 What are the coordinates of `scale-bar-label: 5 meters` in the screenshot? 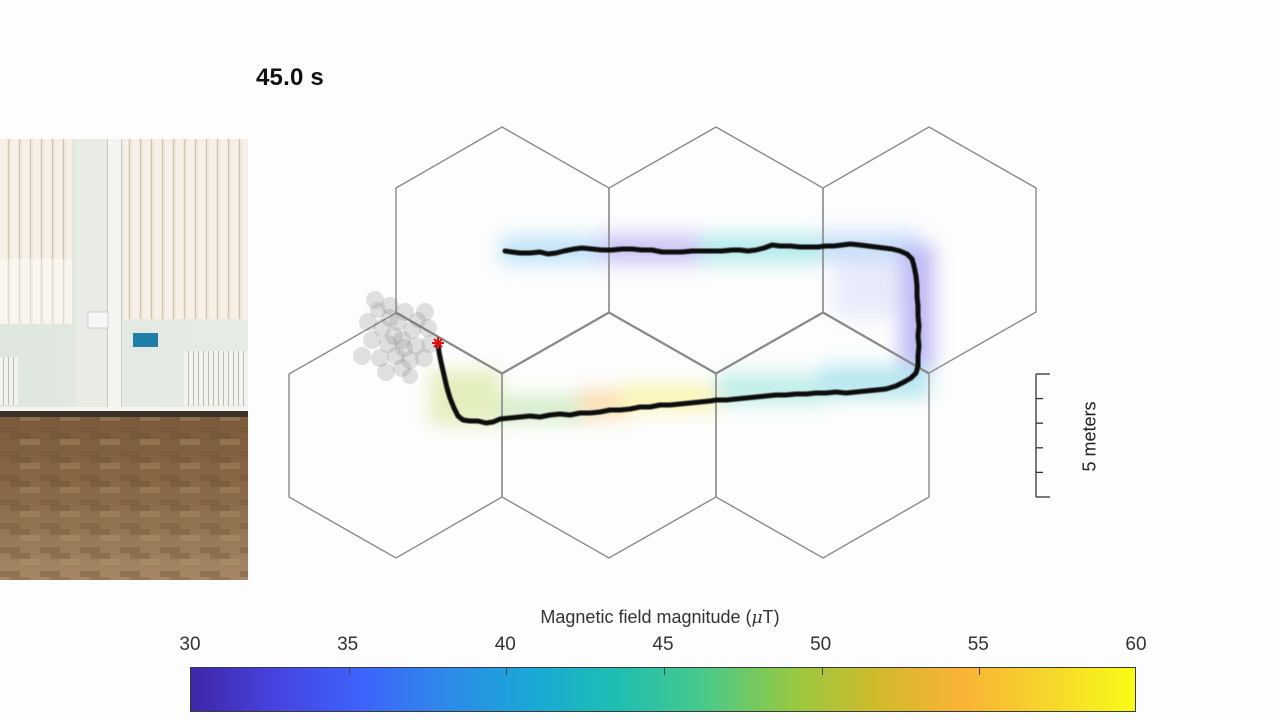 It's located at (1089, 436).